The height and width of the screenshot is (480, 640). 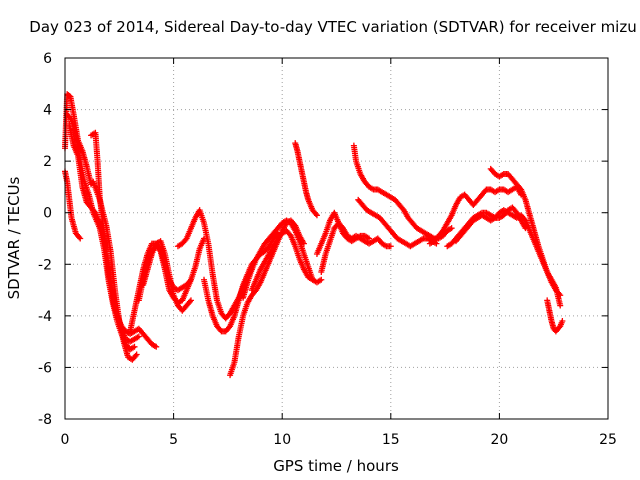 I want to click on y-axis-label: SDTVAR / TECUs, so click(x=14, y=237).